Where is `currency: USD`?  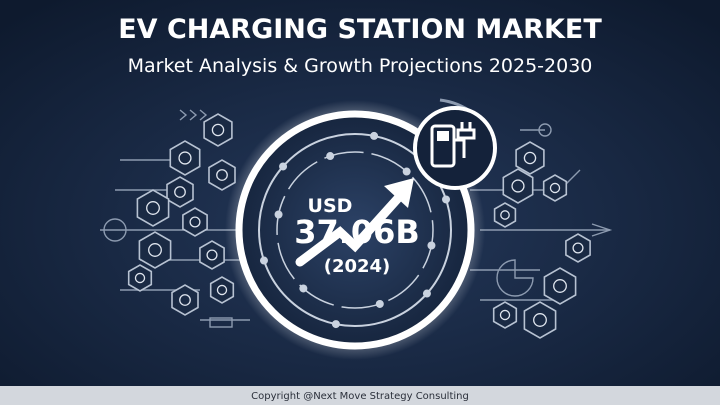
currency: USD is located at coordinates (330, 206).